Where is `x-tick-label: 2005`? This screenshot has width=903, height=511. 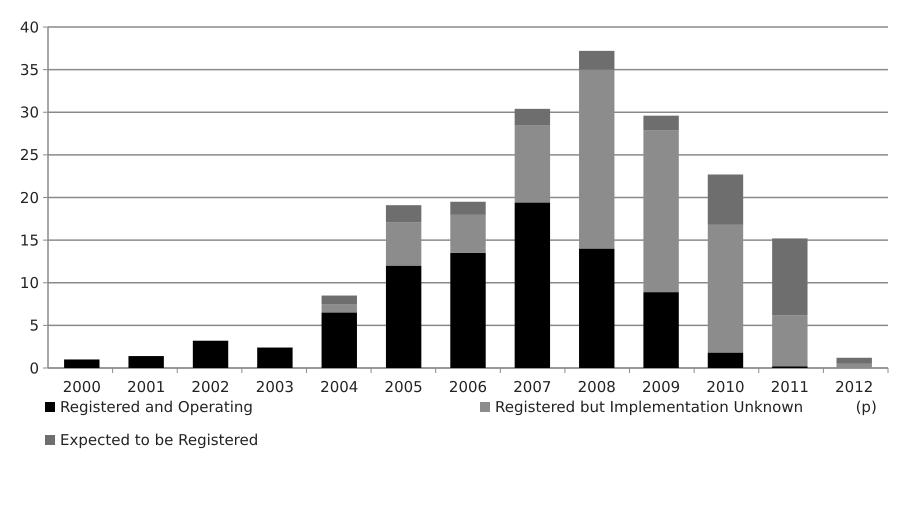 x-tick-label: 2005 is located at coordinates (403, 387).